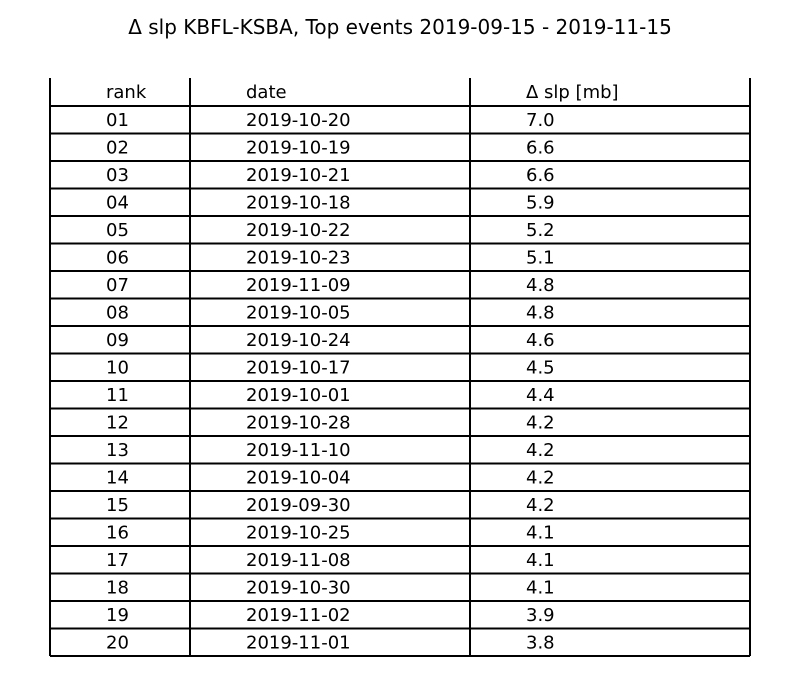 This screenshot has height=700, width=800. I want to click on table-cell: 02, so click(117, 147).